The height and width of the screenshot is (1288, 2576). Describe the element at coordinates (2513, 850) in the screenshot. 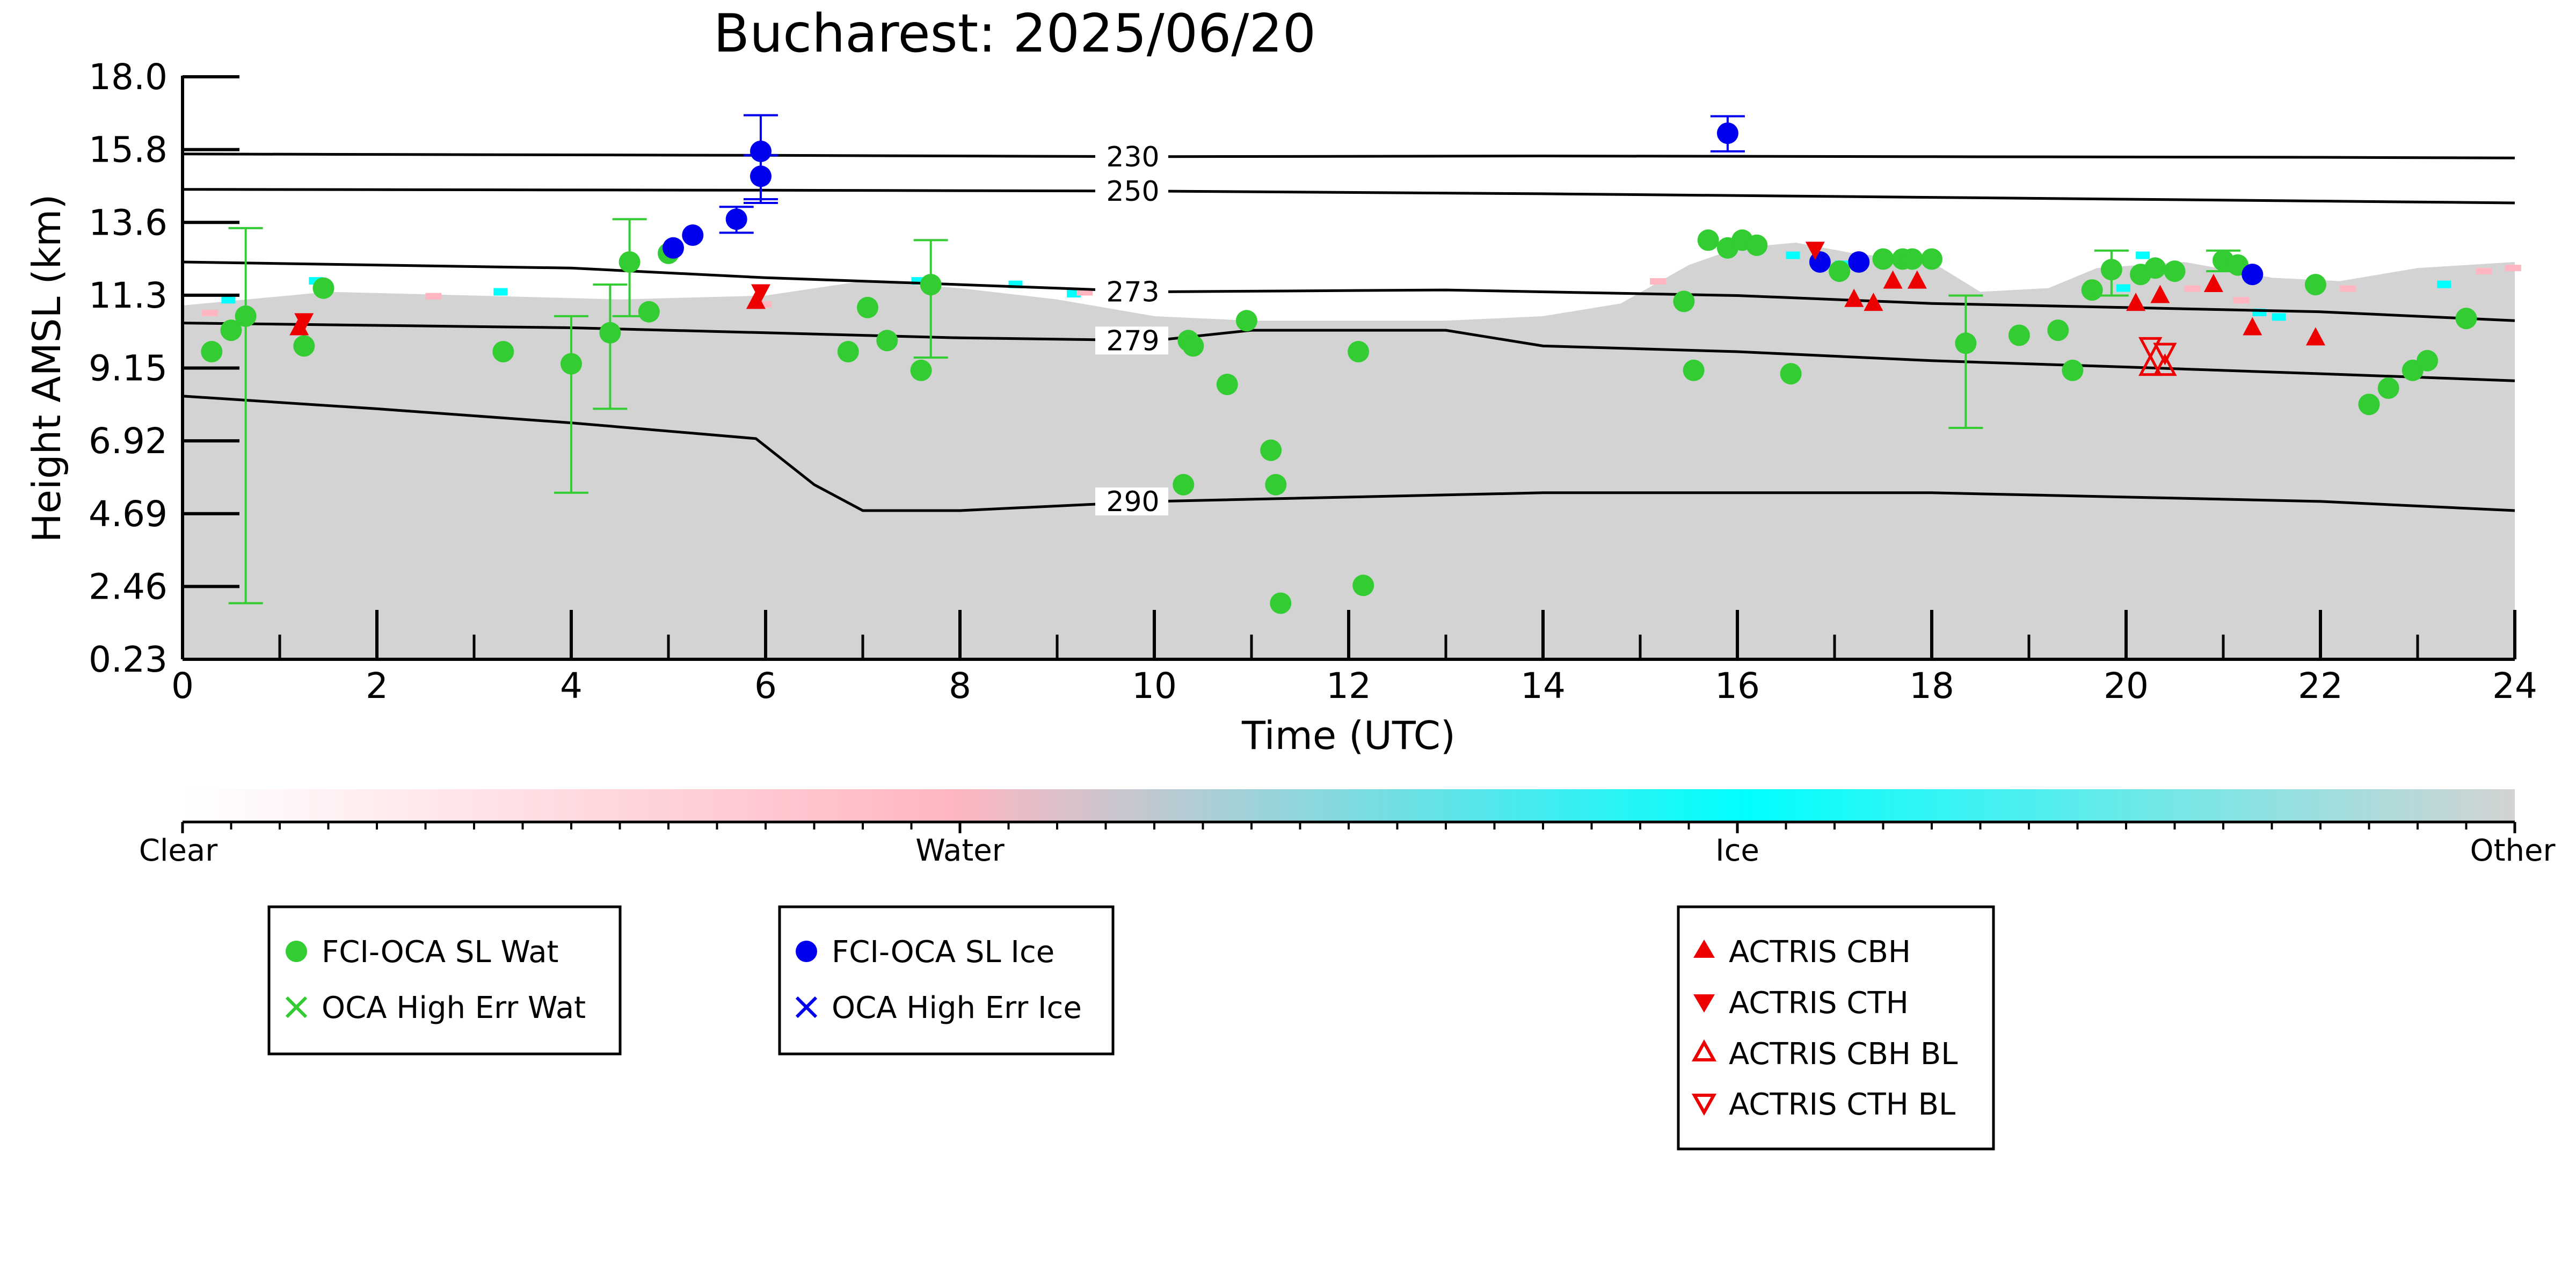

I see `colorbar-label-other: Other` at that location.